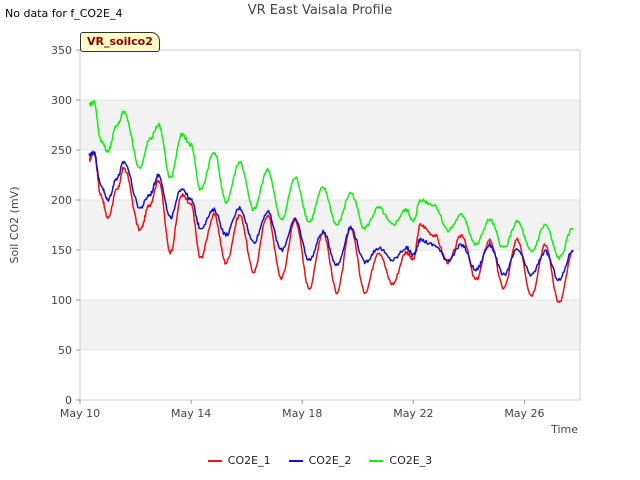 The image size is (640, 480). Describe the element at coordinates (191, 413) in the screenshot. I see `x-tick-label: May 14` at that location.